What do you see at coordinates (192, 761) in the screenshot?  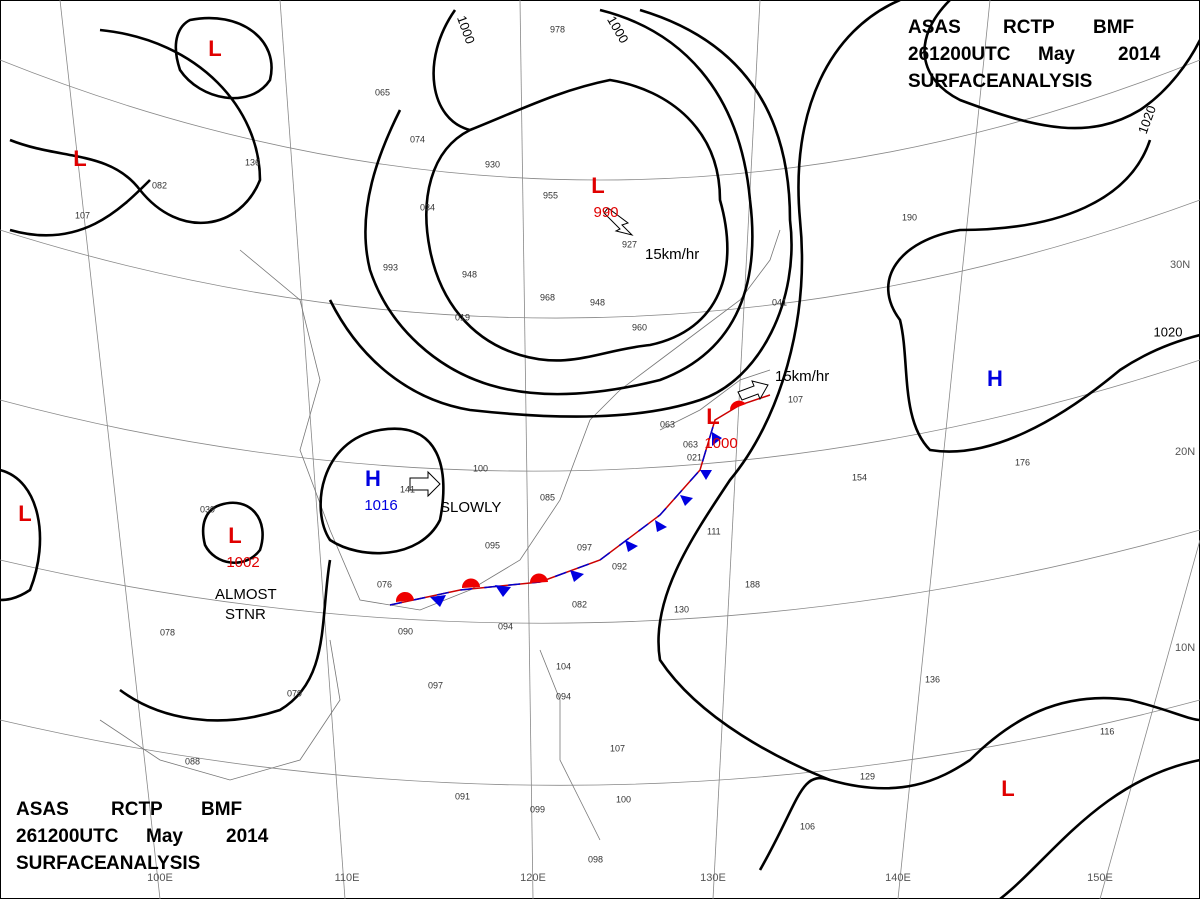 I see `station-pressure: 088` at bounding box center [192, 761].